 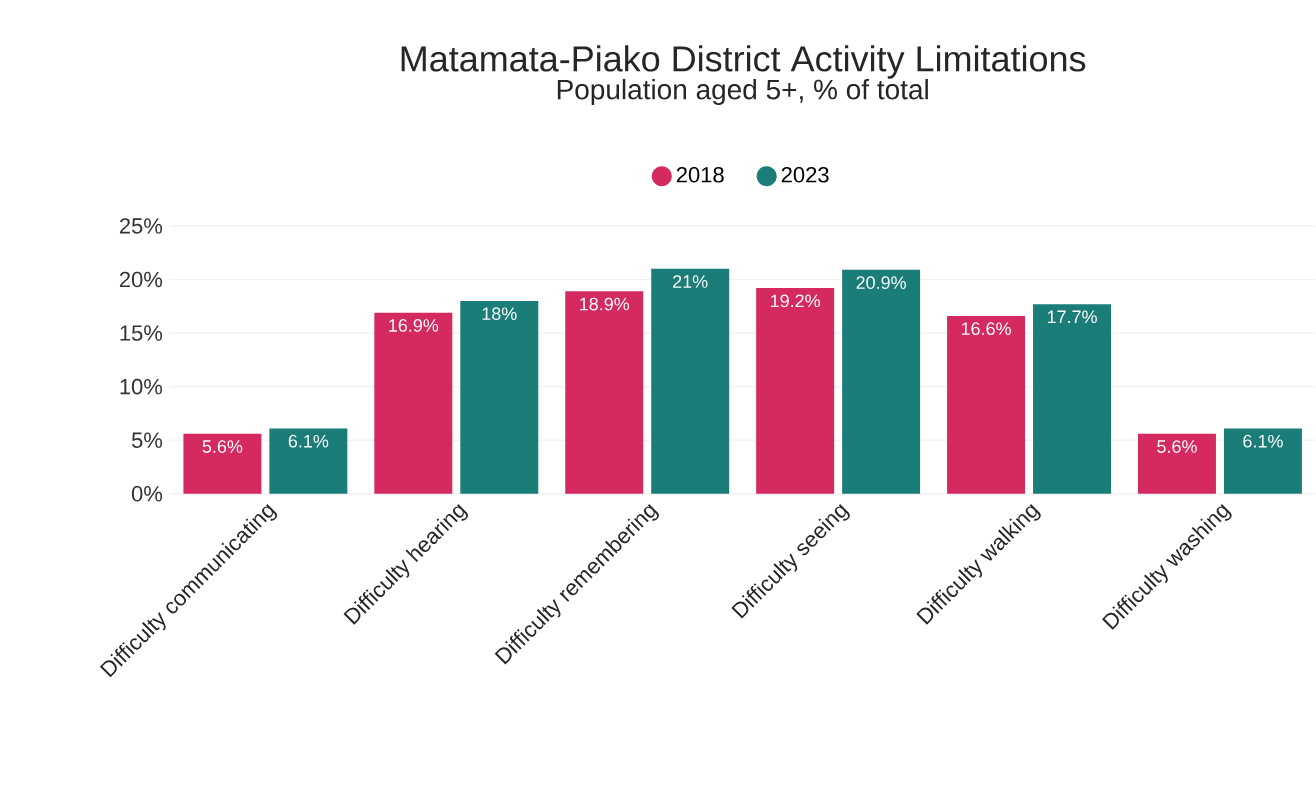 What do you see at coordinates (690, 281) in the screenshot?
I see `data-label: 21%` at bounding box center [690, 281].